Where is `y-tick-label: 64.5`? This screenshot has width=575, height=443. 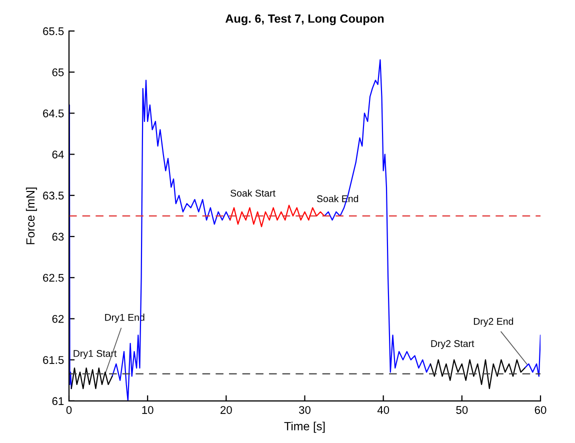 y-tick-label: 64.5 is located at coordinates (53, 113).